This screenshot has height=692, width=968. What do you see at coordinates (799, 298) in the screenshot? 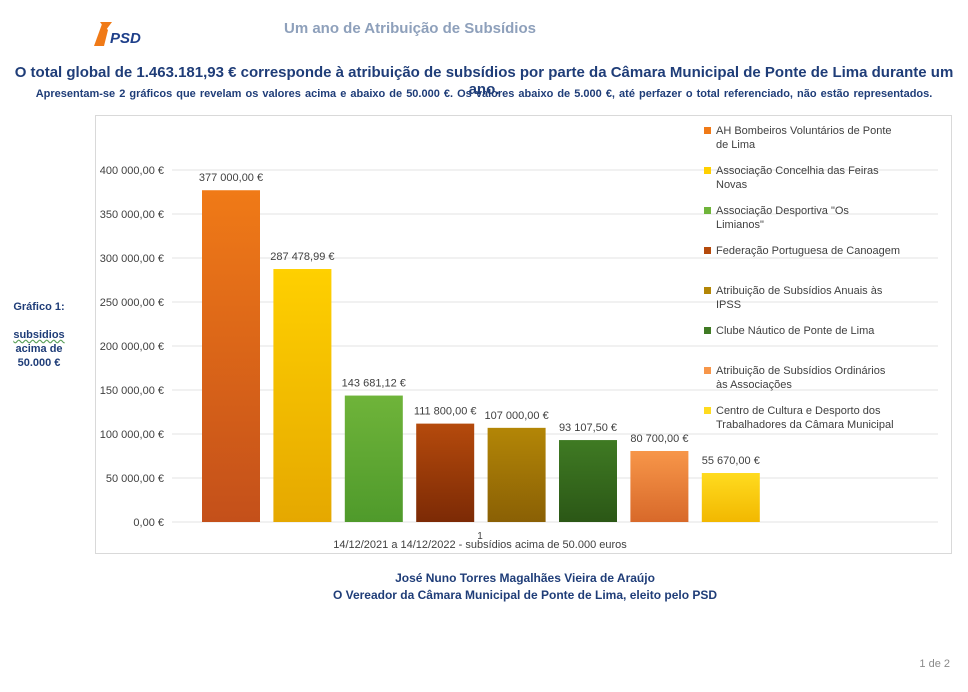
I see `legend-label: Atribuição de Subsídios Anuais às IPSS` at bounding box center [799, 298].